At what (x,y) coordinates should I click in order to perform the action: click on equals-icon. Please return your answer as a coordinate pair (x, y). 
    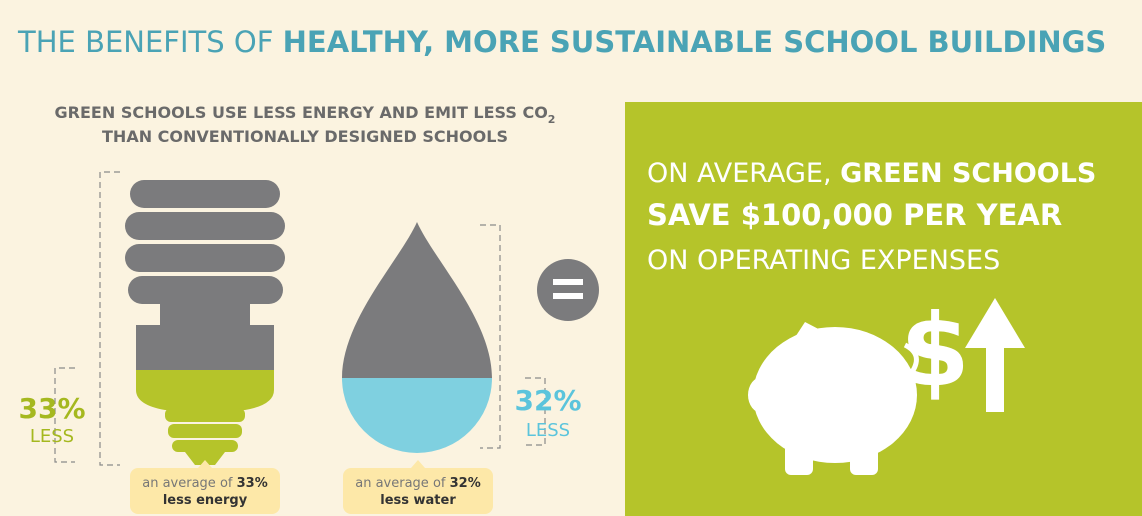
    Looking at the image, I should click on (568, 290).